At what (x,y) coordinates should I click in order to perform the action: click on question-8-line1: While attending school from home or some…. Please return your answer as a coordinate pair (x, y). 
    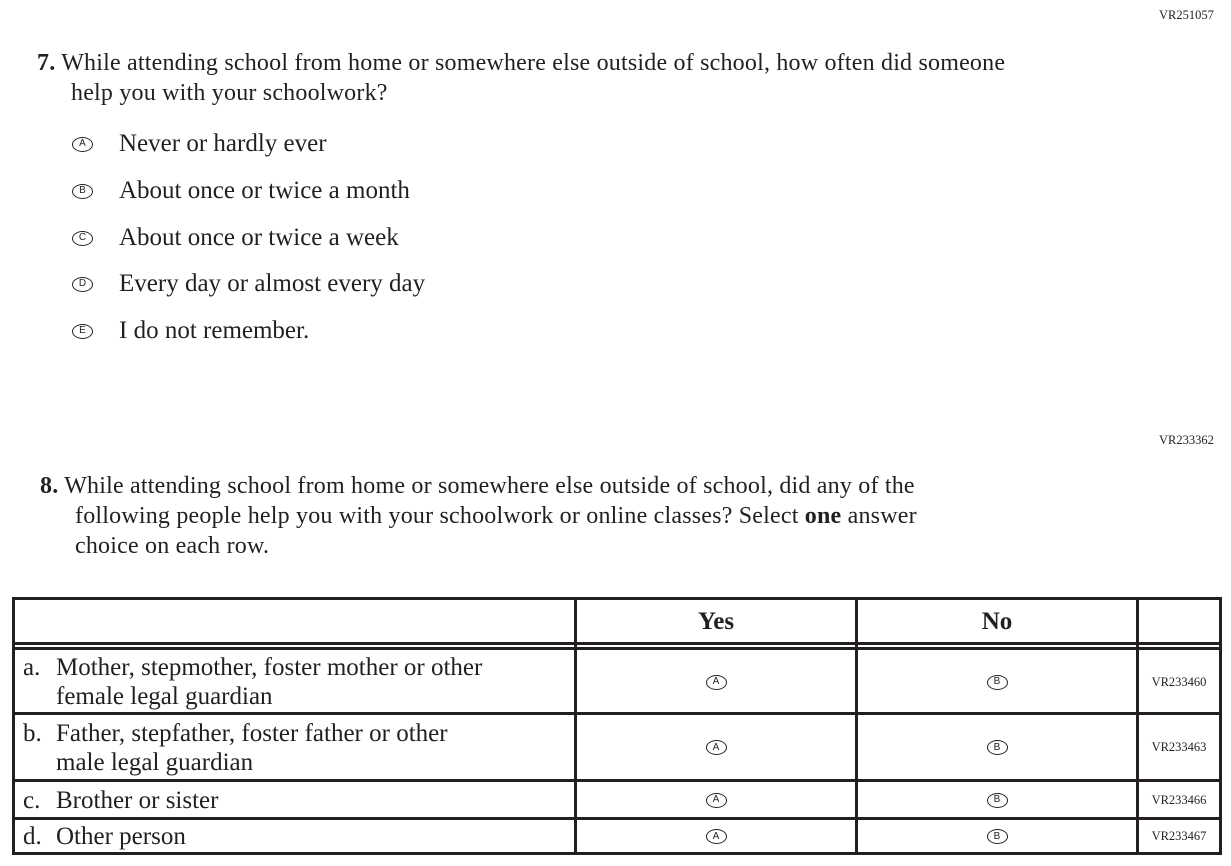
    Looking at the image, I should click on (489, 486).